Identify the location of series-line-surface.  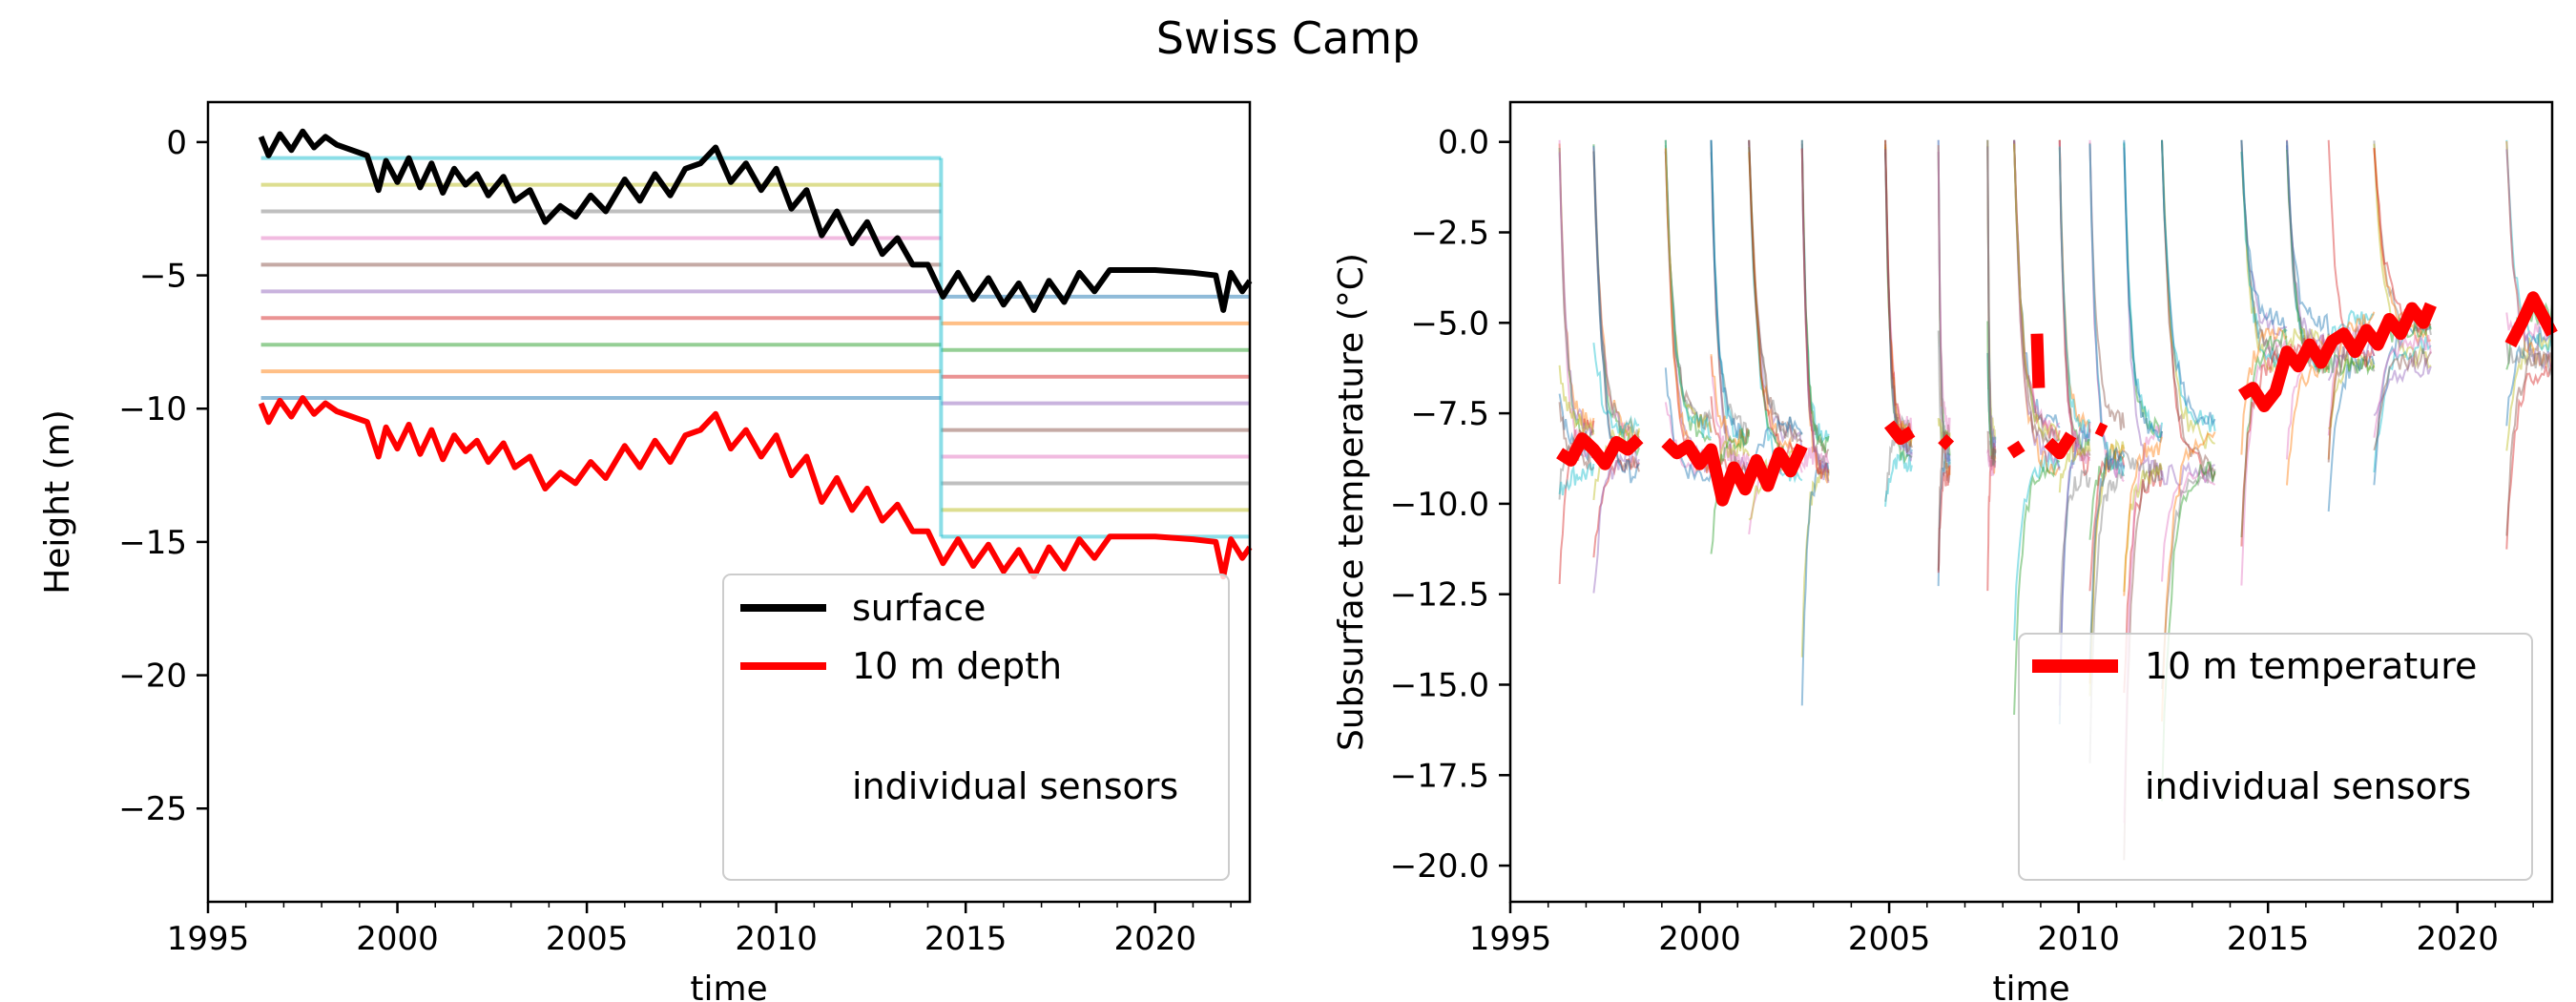
(755, 220).